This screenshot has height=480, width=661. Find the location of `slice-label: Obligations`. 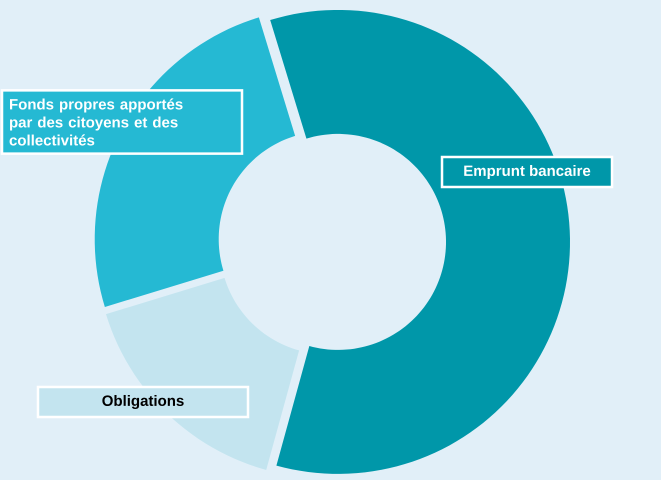

slice-label: Obligations is located at coordinates (143, 402).